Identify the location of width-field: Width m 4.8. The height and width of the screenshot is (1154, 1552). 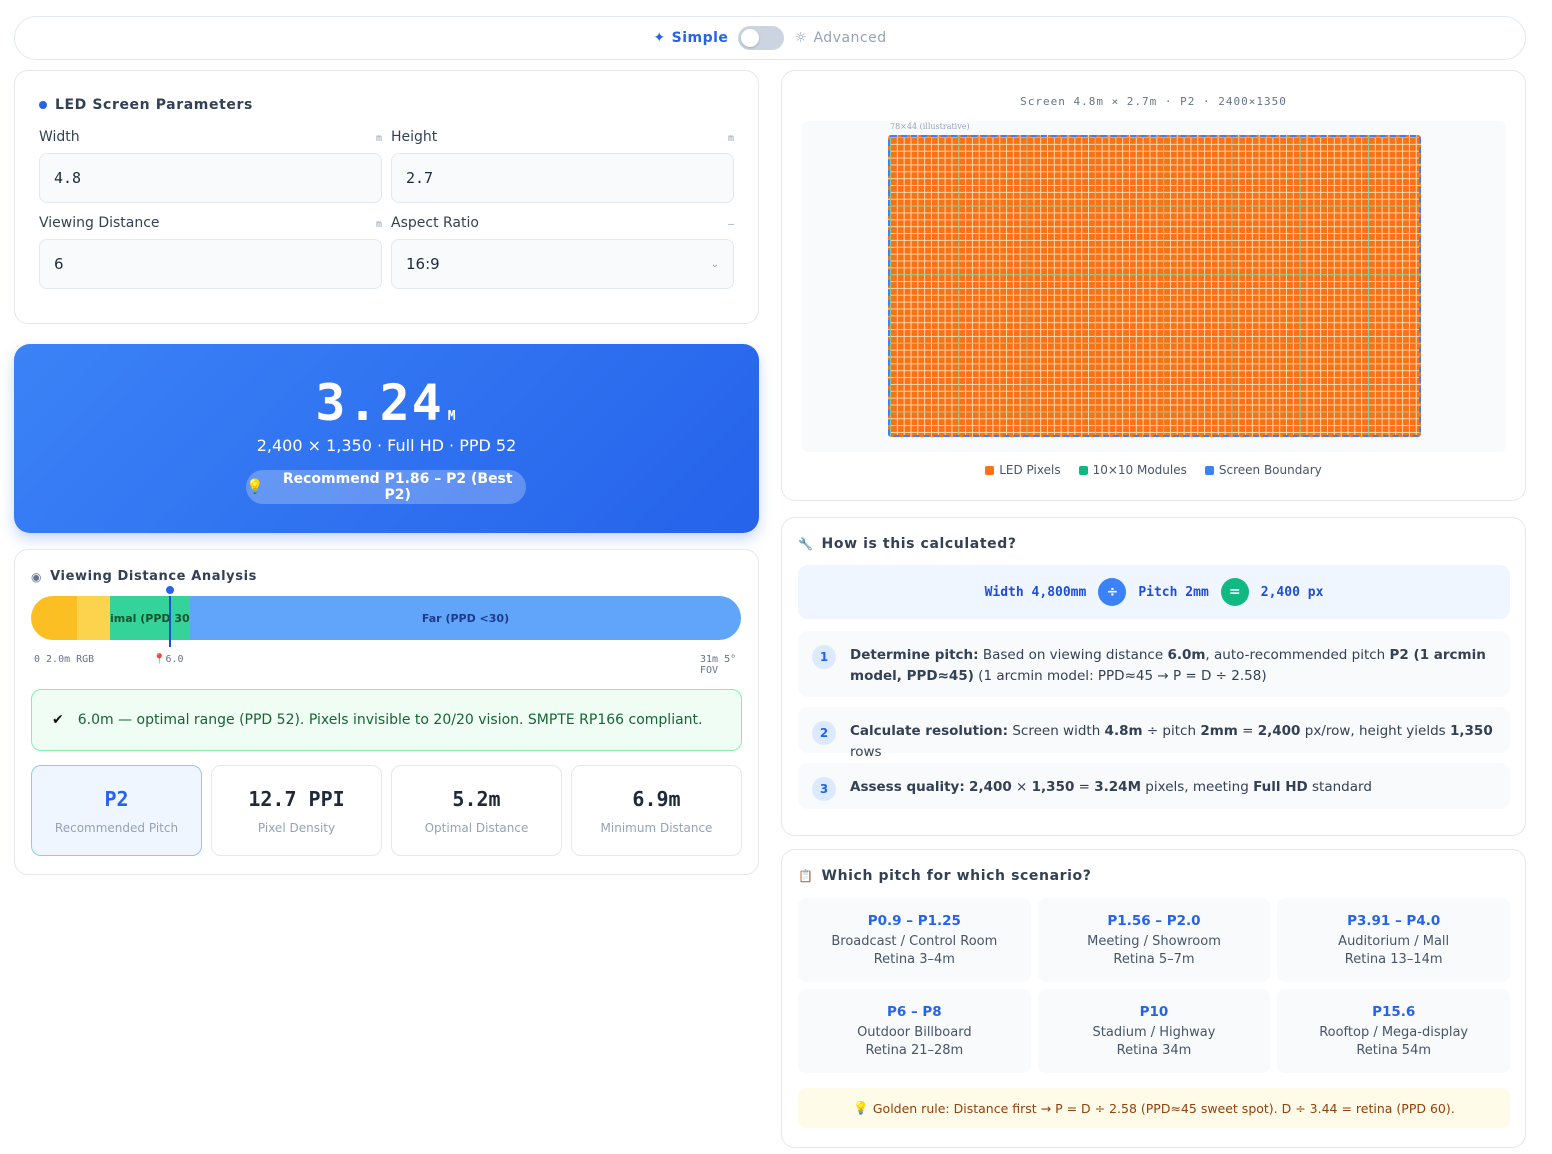
(210, 166).